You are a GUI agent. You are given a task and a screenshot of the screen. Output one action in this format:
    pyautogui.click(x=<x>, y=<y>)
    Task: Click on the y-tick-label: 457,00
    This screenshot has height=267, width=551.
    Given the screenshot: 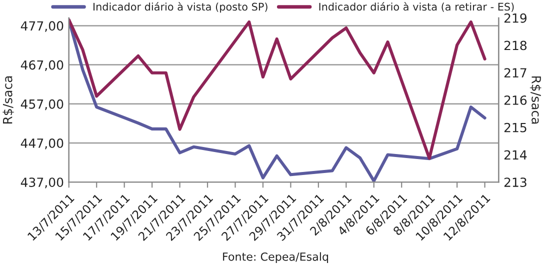 What is the action you would take?
    pyautogui.click(x=42, y=104)
    